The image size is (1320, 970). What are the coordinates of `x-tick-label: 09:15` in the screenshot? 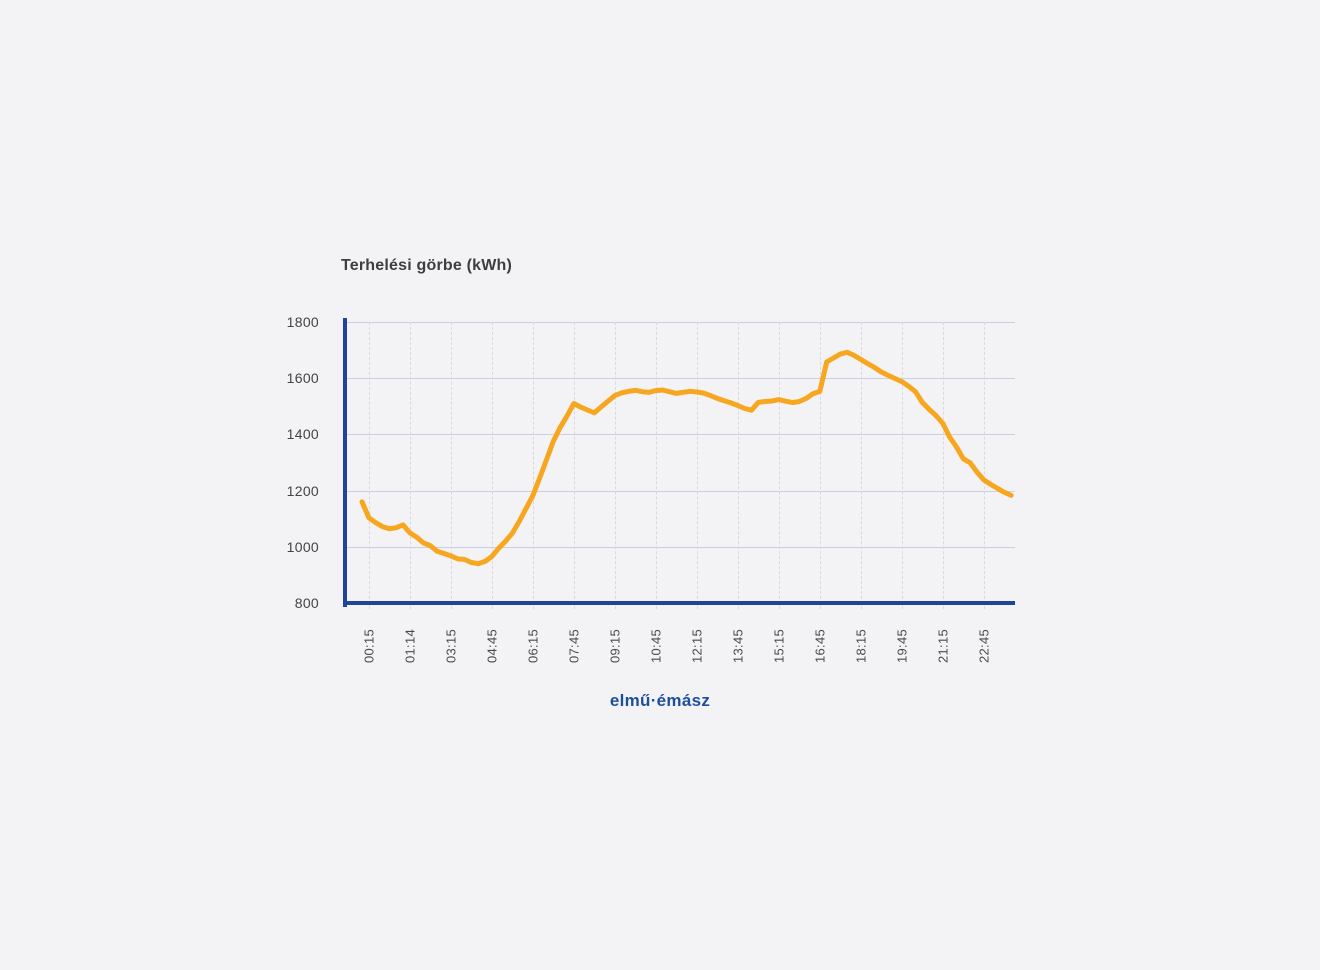 It's located at (615, 646).